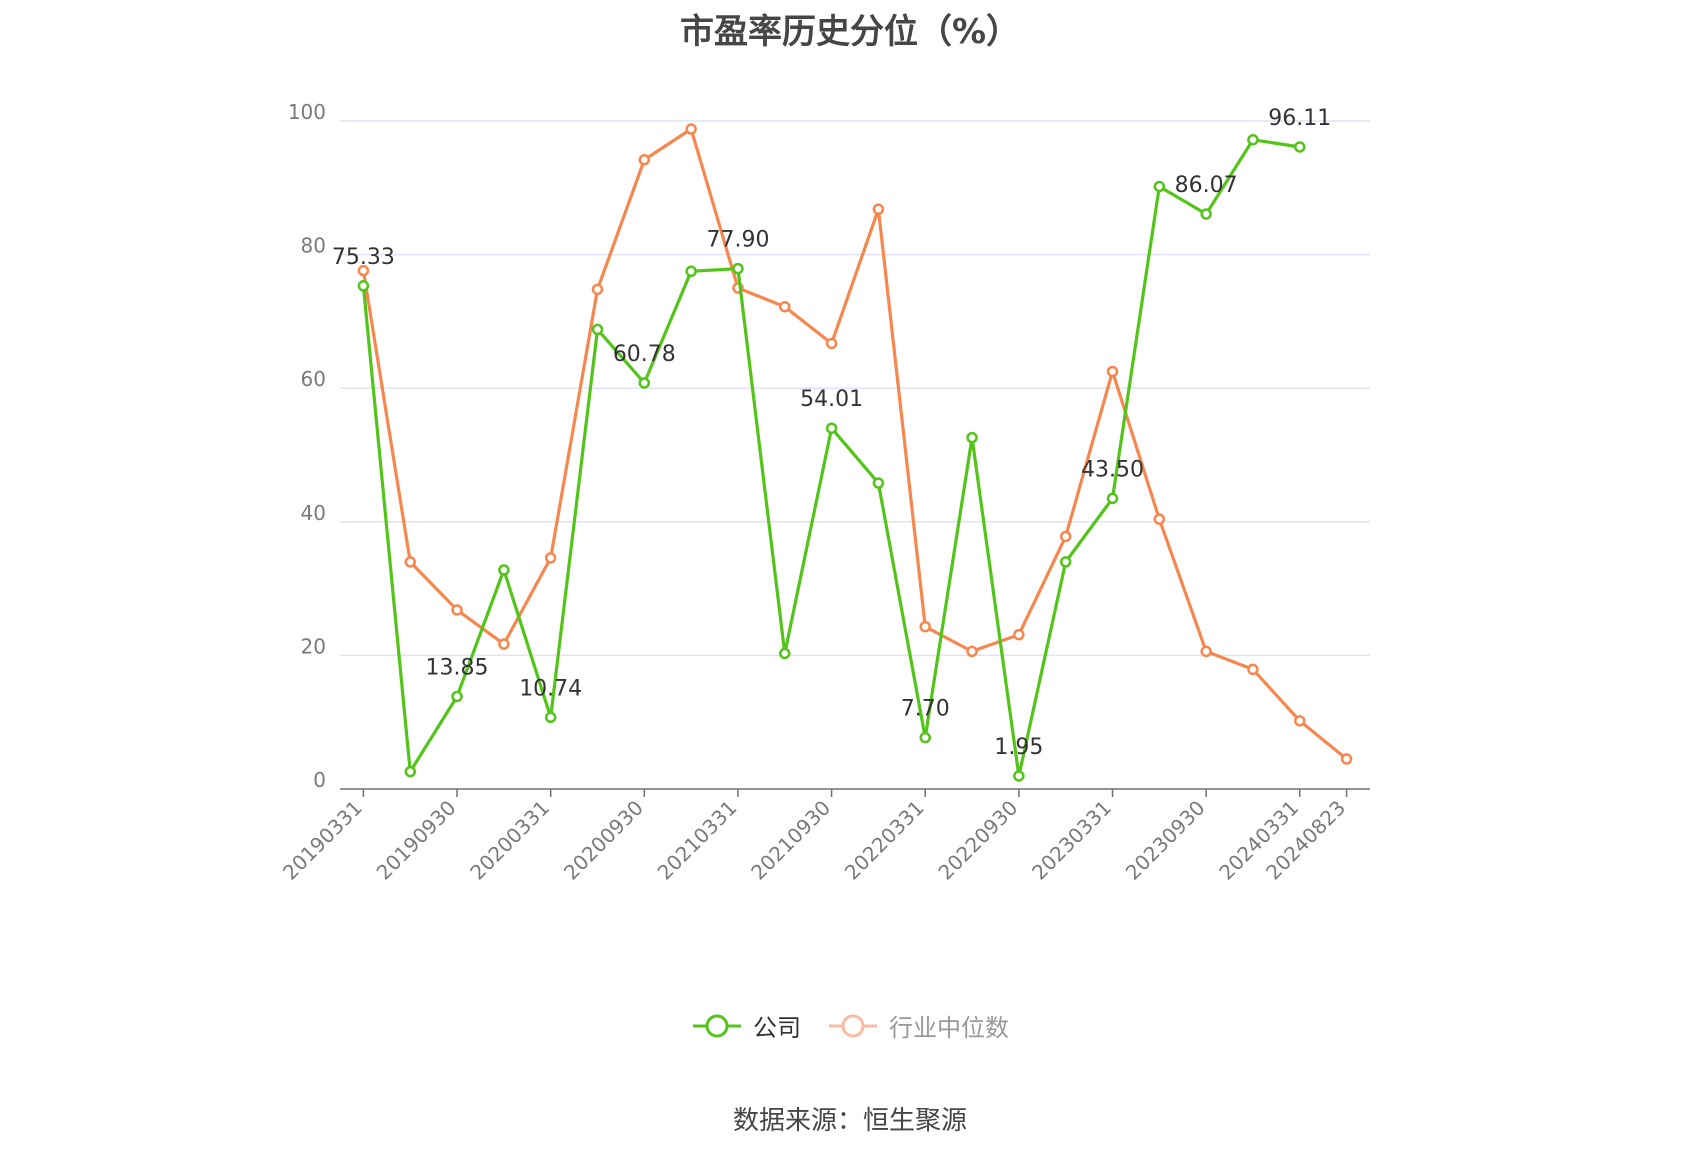  What do you see at coordinates (925, 709) in the screenshot?
I see `company-data-label: 7.70` at bounding box center [925, 709].